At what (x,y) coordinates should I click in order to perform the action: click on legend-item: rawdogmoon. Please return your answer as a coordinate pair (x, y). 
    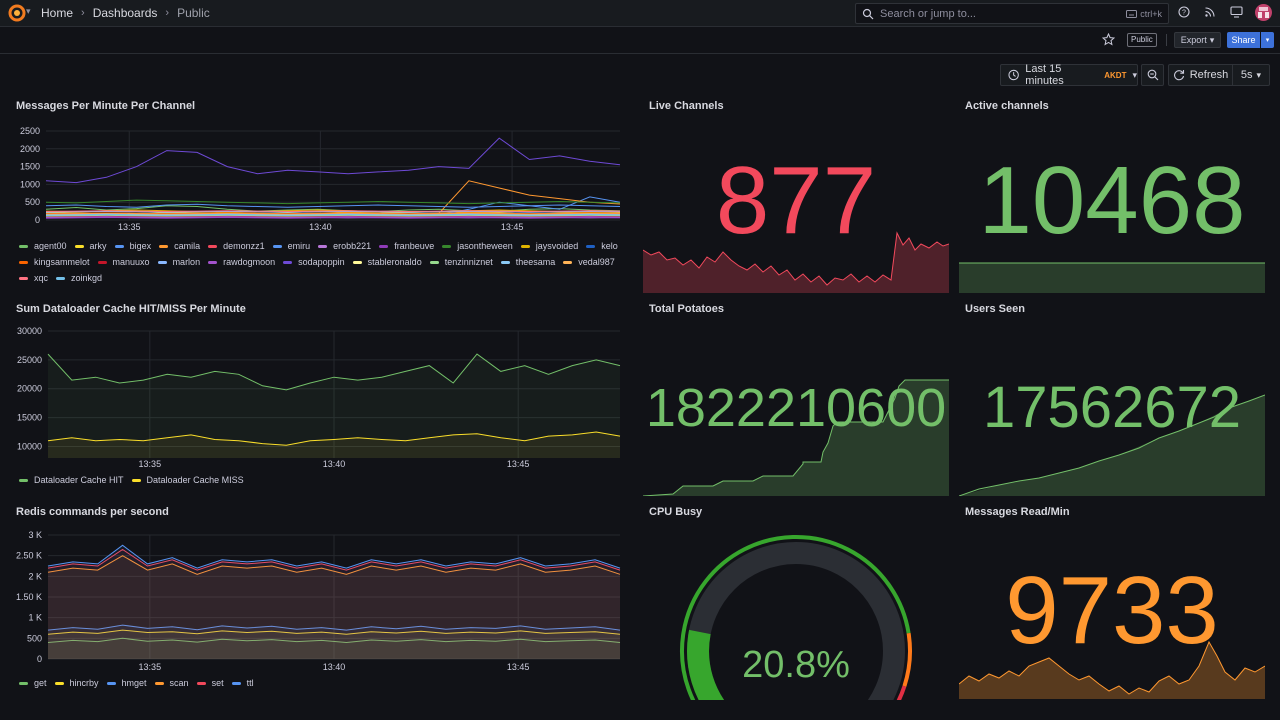
    Looking at the image, I should click on (241, 262).